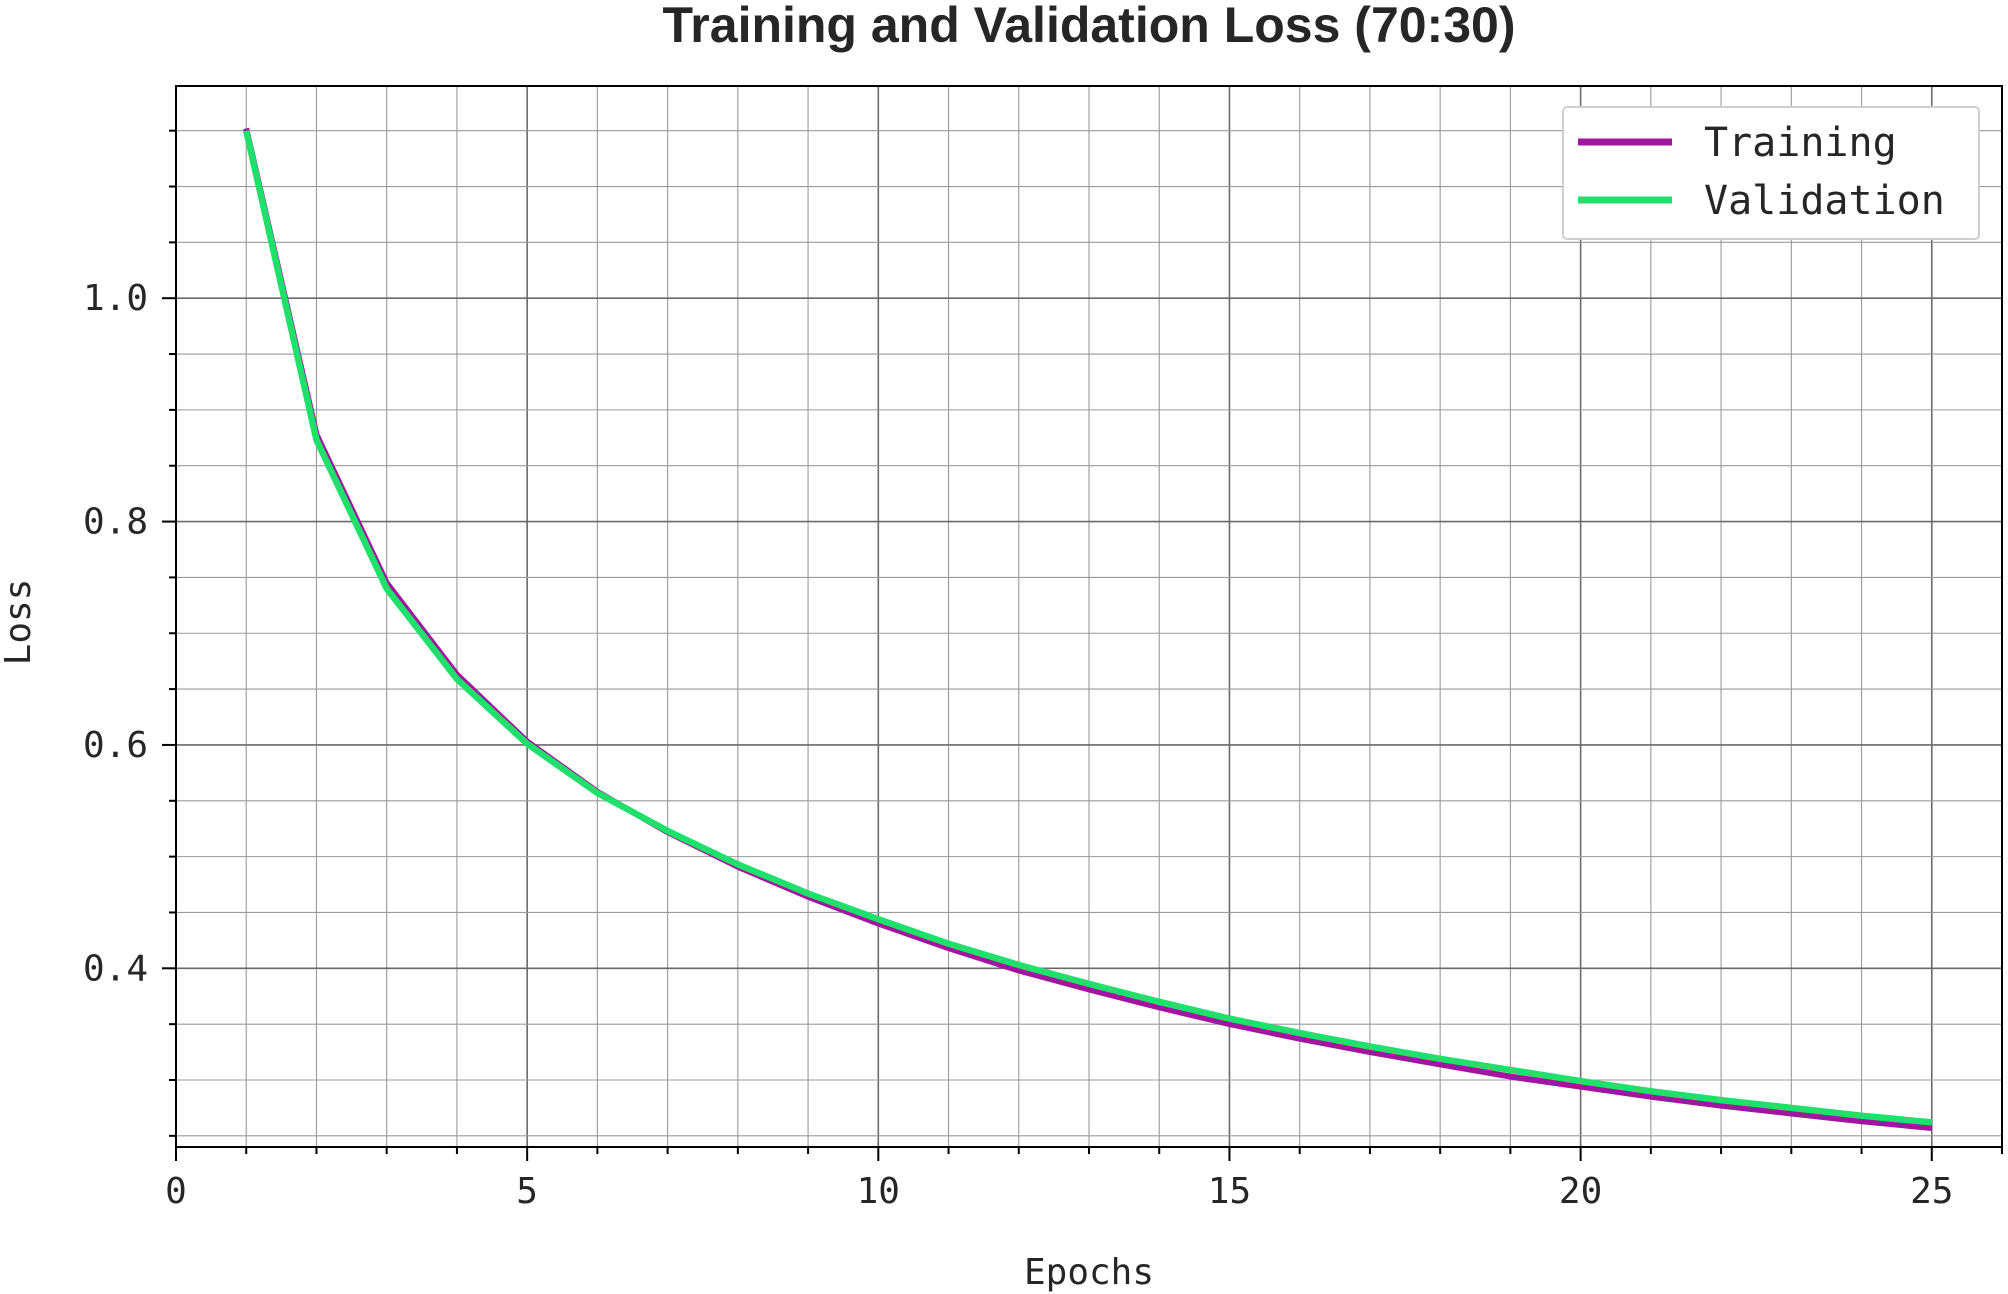 This screenshot has width=2008, height=1294. What do you see at coordinates (115, 633) in the screenshot?
I see `y-tick-labels: 0.4 0.6 0.8 1.0` at bounding box center [115, 633].